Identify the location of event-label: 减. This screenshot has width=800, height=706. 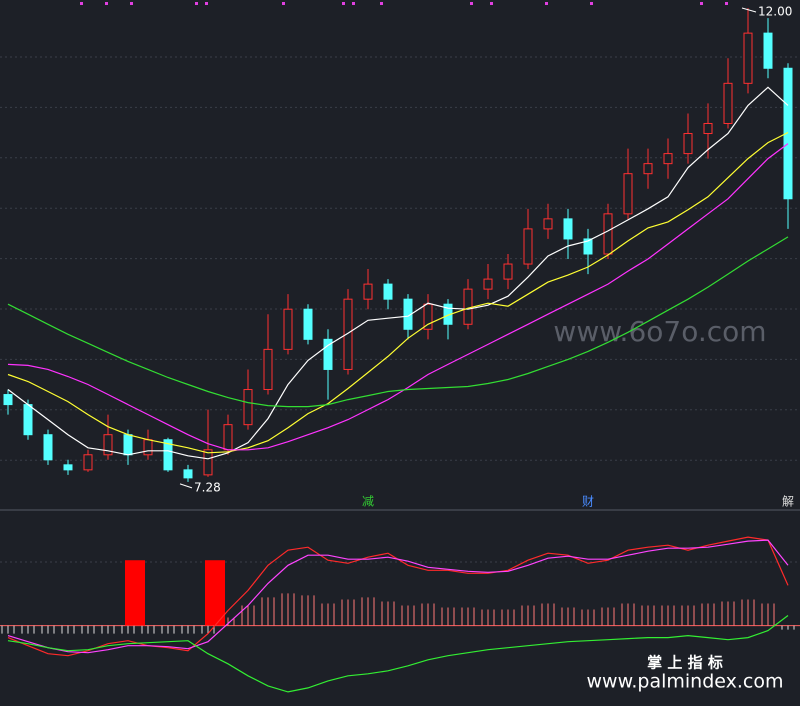
(368, 502).